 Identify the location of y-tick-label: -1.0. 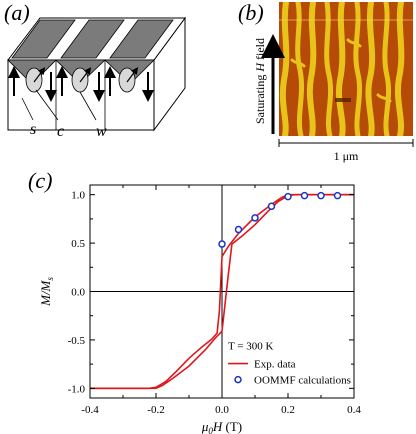
(77, 389).